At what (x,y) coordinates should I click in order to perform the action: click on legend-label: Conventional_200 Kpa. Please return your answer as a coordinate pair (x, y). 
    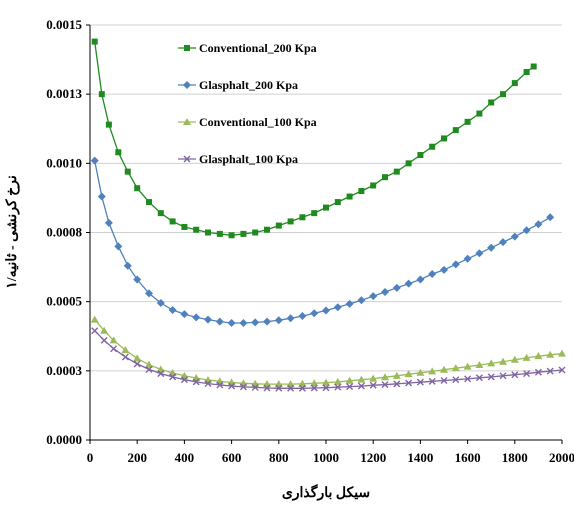
    Looking at the image, I should click on (258, 48).